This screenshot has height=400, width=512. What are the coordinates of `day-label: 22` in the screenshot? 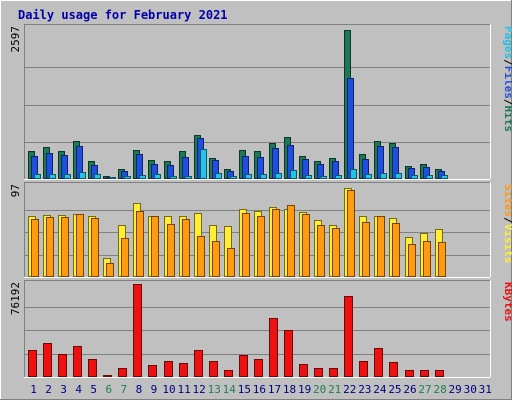 It's located at (349, 389).